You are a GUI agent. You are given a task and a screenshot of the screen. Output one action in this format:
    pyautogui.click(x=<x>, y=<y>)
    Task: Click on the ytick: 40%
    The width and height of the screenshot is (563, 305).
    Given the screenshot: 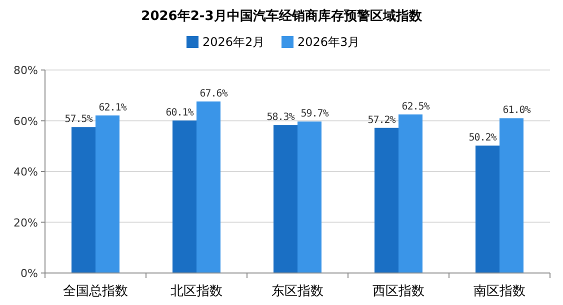 What is the action you would take?
    pyautogui.click(x=26, y=172)
    